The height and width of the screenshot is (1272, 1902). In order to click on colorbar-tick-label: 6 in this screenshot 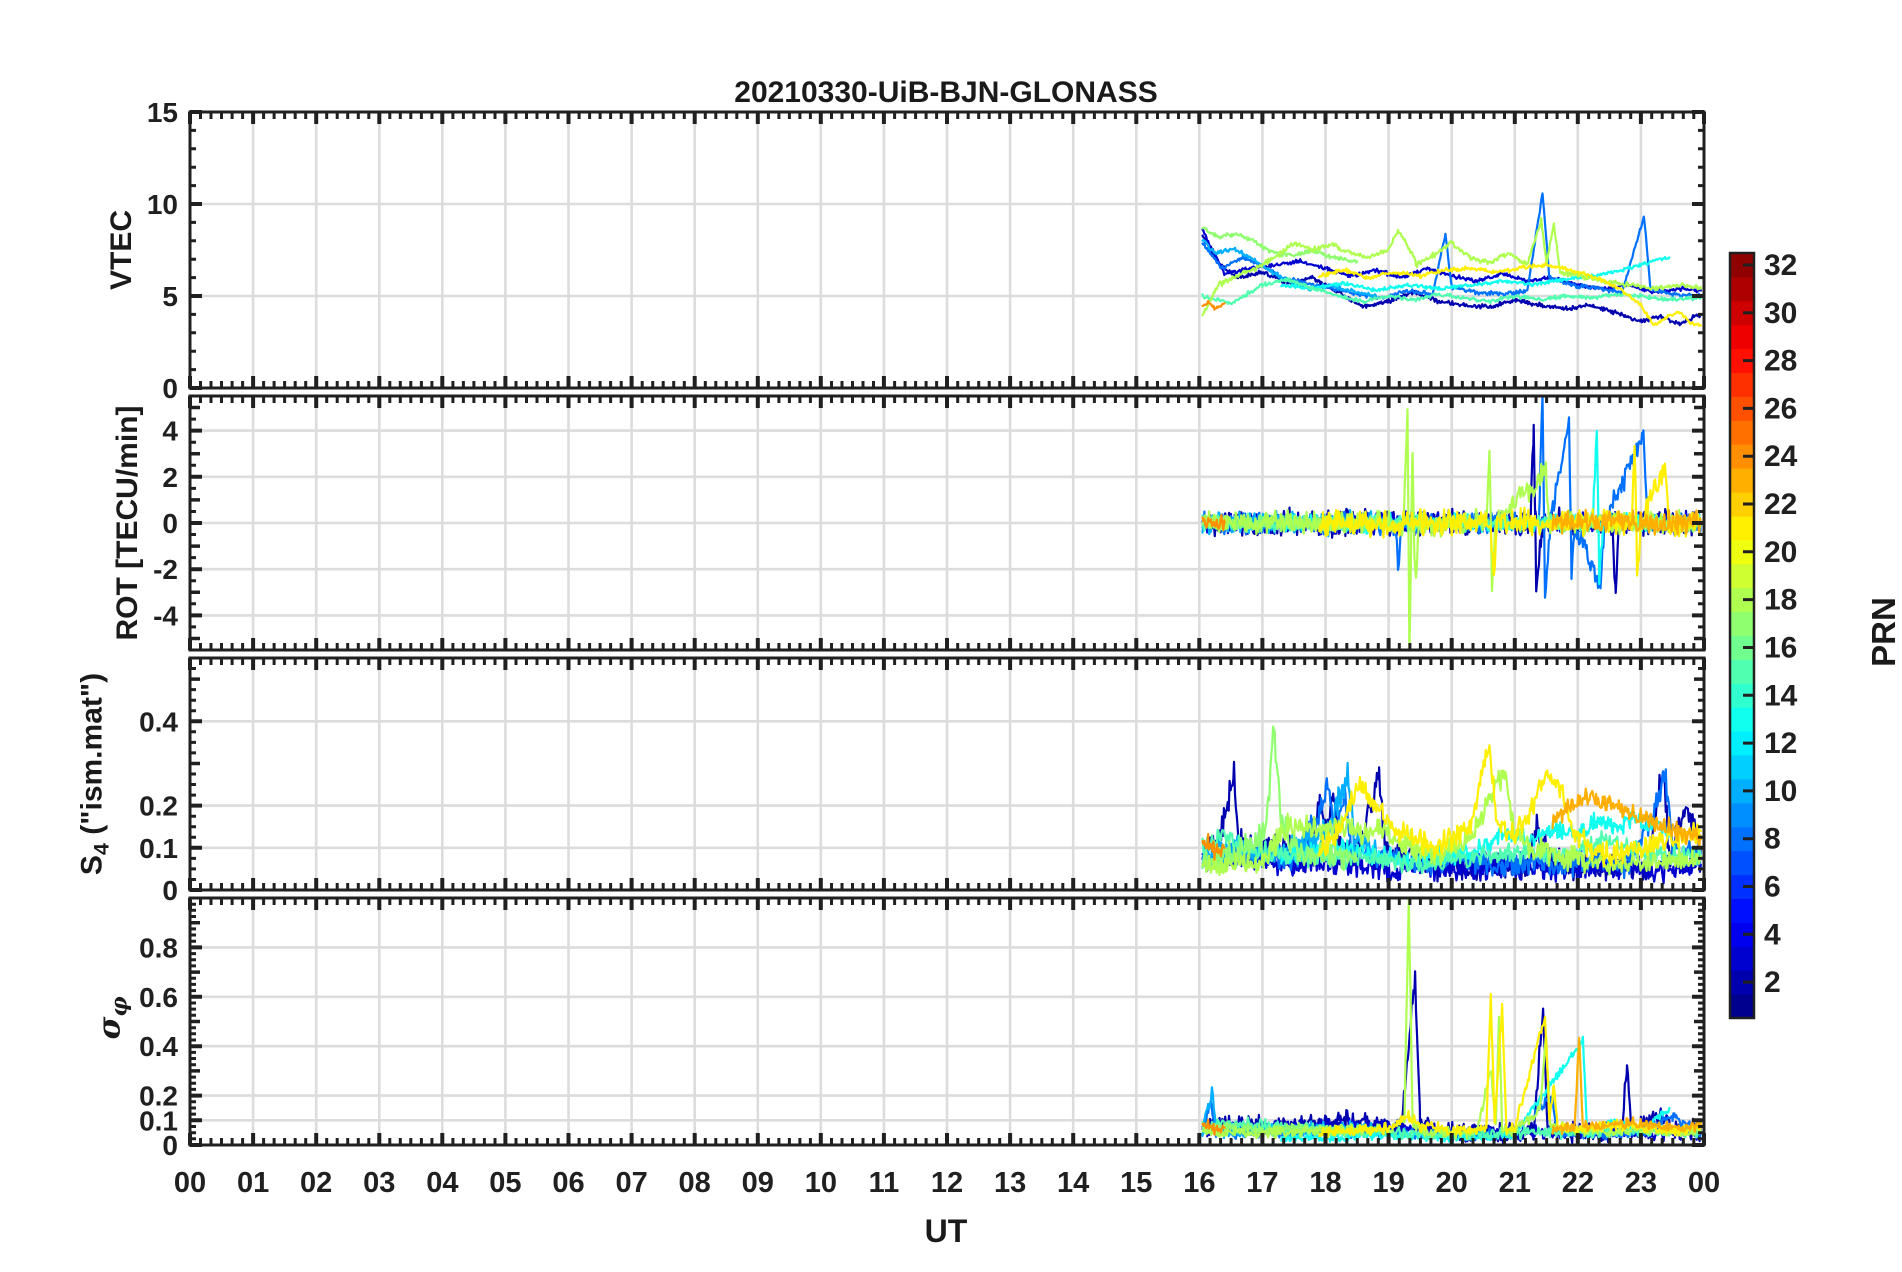, I will do `click(1772, 887)`.